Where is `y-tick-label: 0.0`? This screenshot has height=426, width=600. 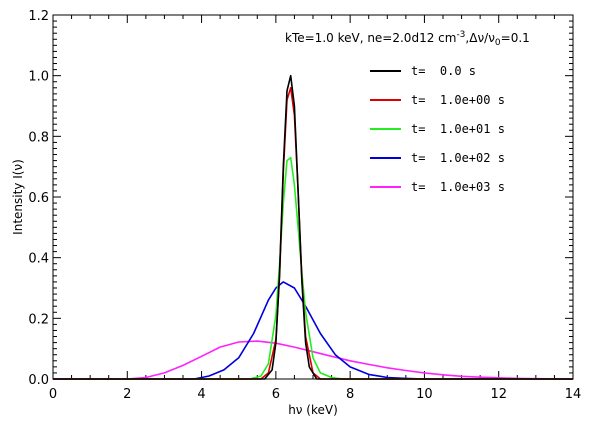 y-tick-label: 0.0 is located at coordinates (38, 380).